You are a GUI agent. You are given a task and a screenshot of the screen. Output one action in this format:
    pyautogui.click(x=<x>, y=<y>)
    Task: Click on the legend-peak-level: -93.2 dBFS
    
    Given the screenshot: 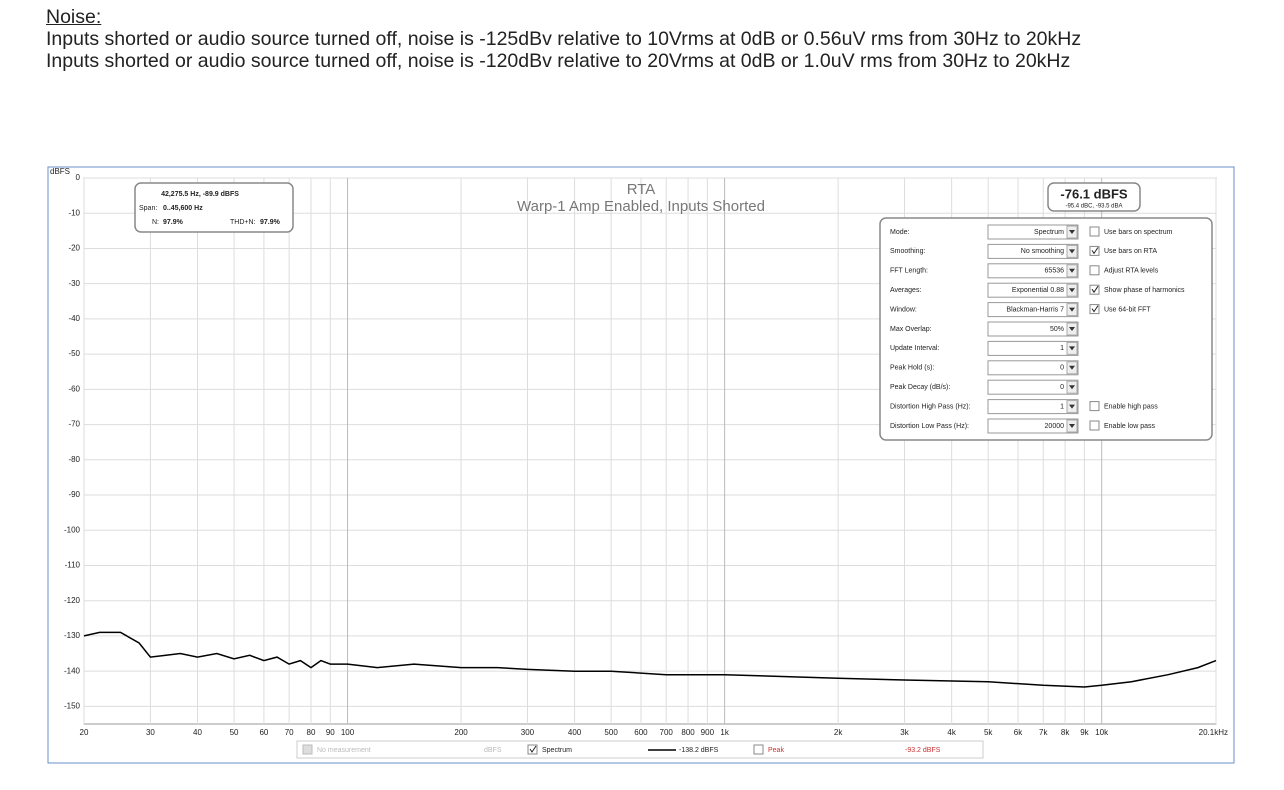 What is the action you would take?
    pyautogui.click(x=923, y=750)
    